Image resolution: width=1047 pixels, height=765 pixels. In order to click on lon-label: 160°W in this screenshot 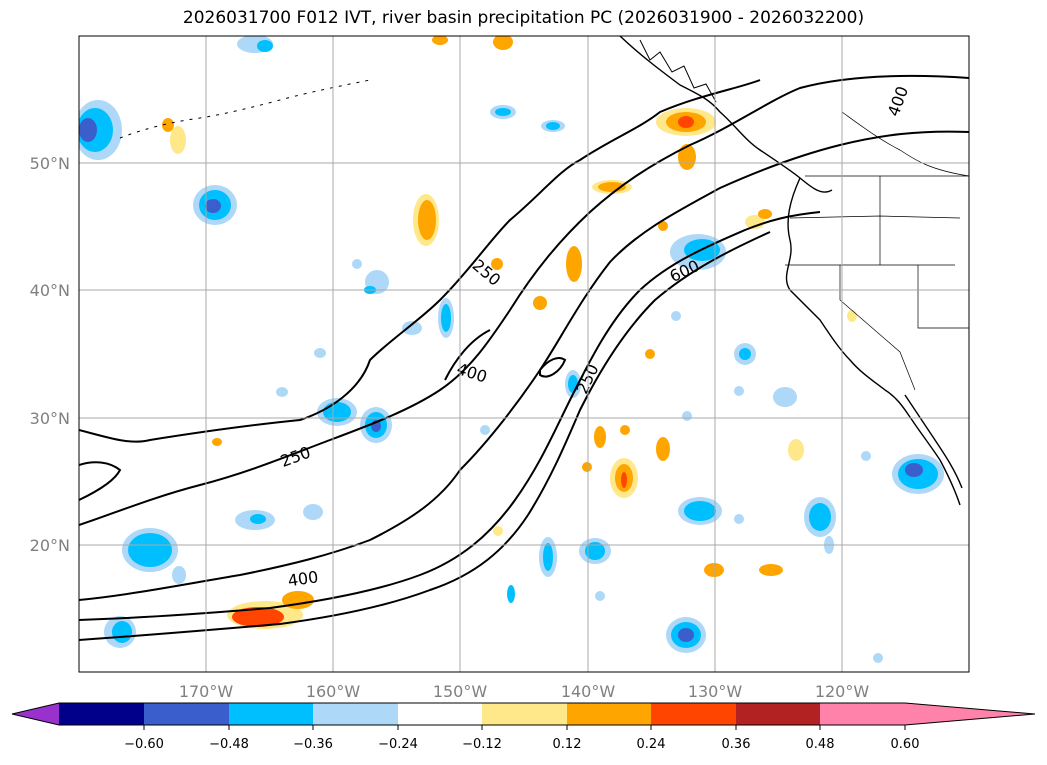, I will do `click(333, 691)`.